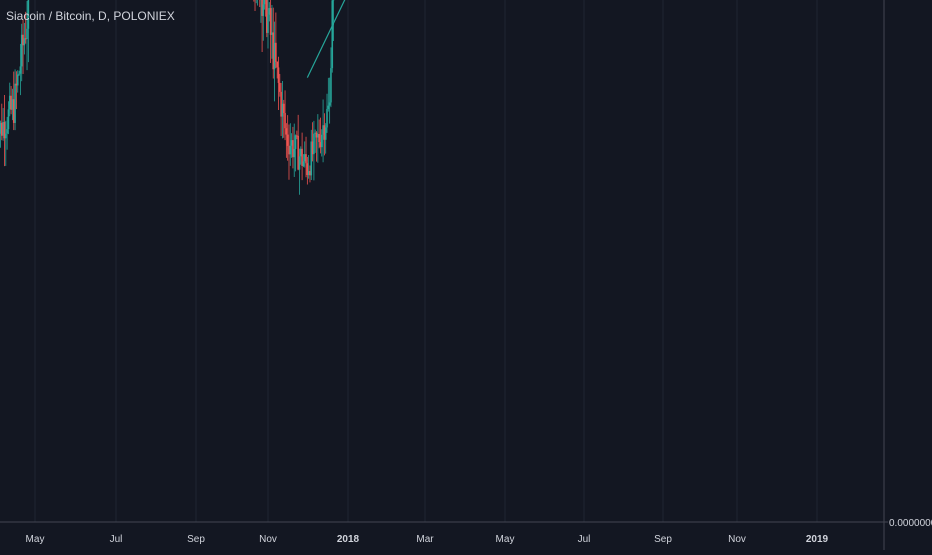  What do you see at coordinates (471, 39) in the screenshot?
I see `trendline` at bounding box center [471, 39].